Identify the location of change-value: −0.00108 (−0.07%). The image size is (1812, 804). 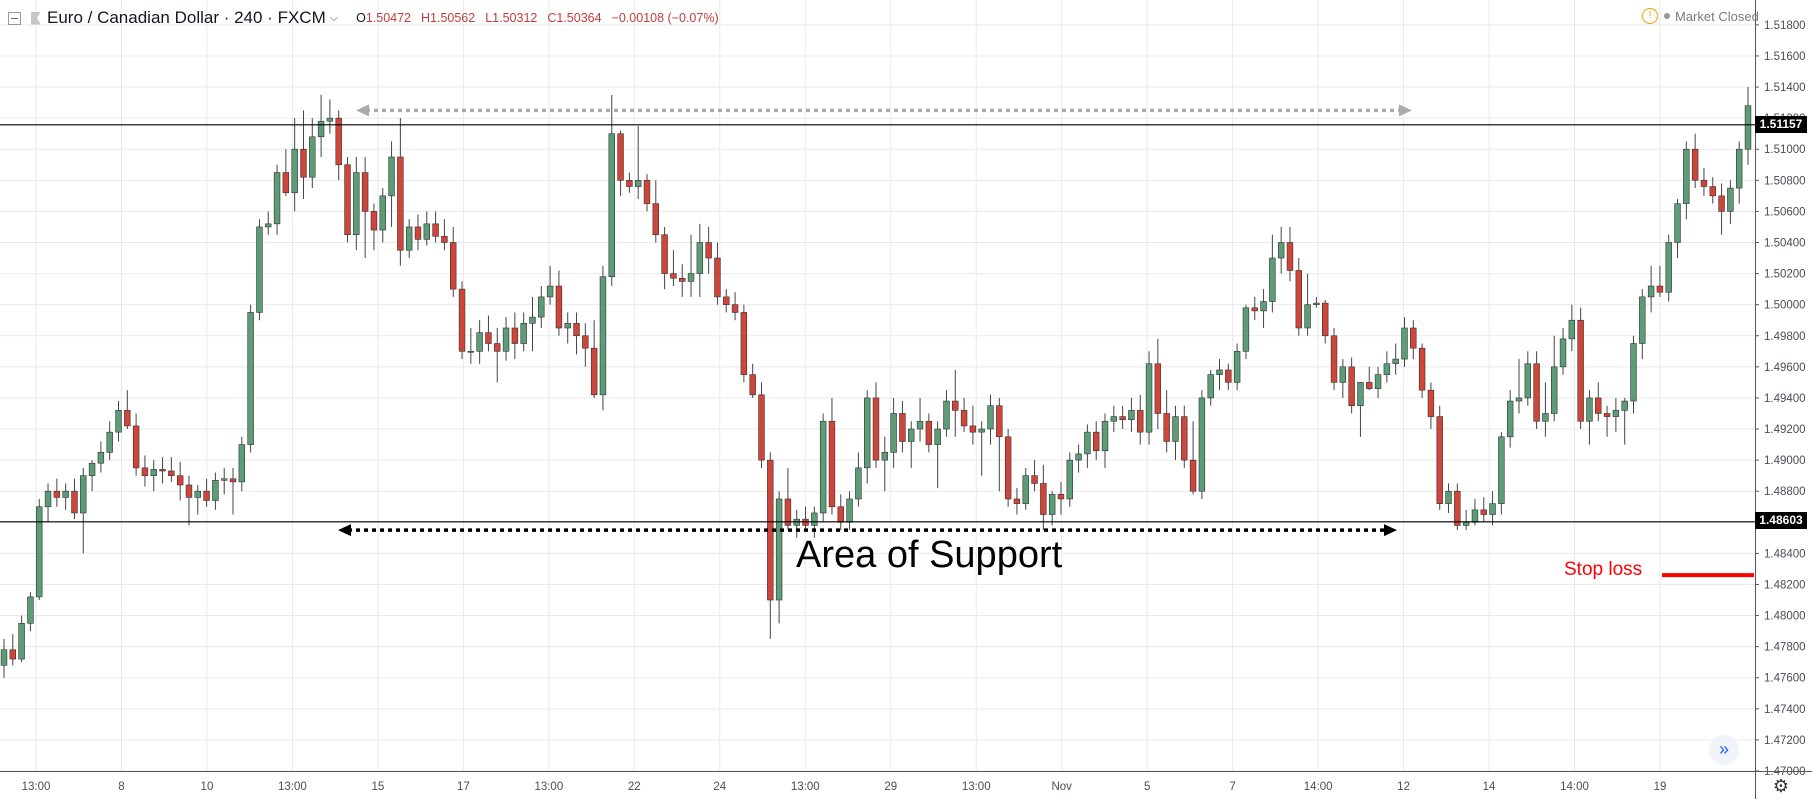
(665, 18).